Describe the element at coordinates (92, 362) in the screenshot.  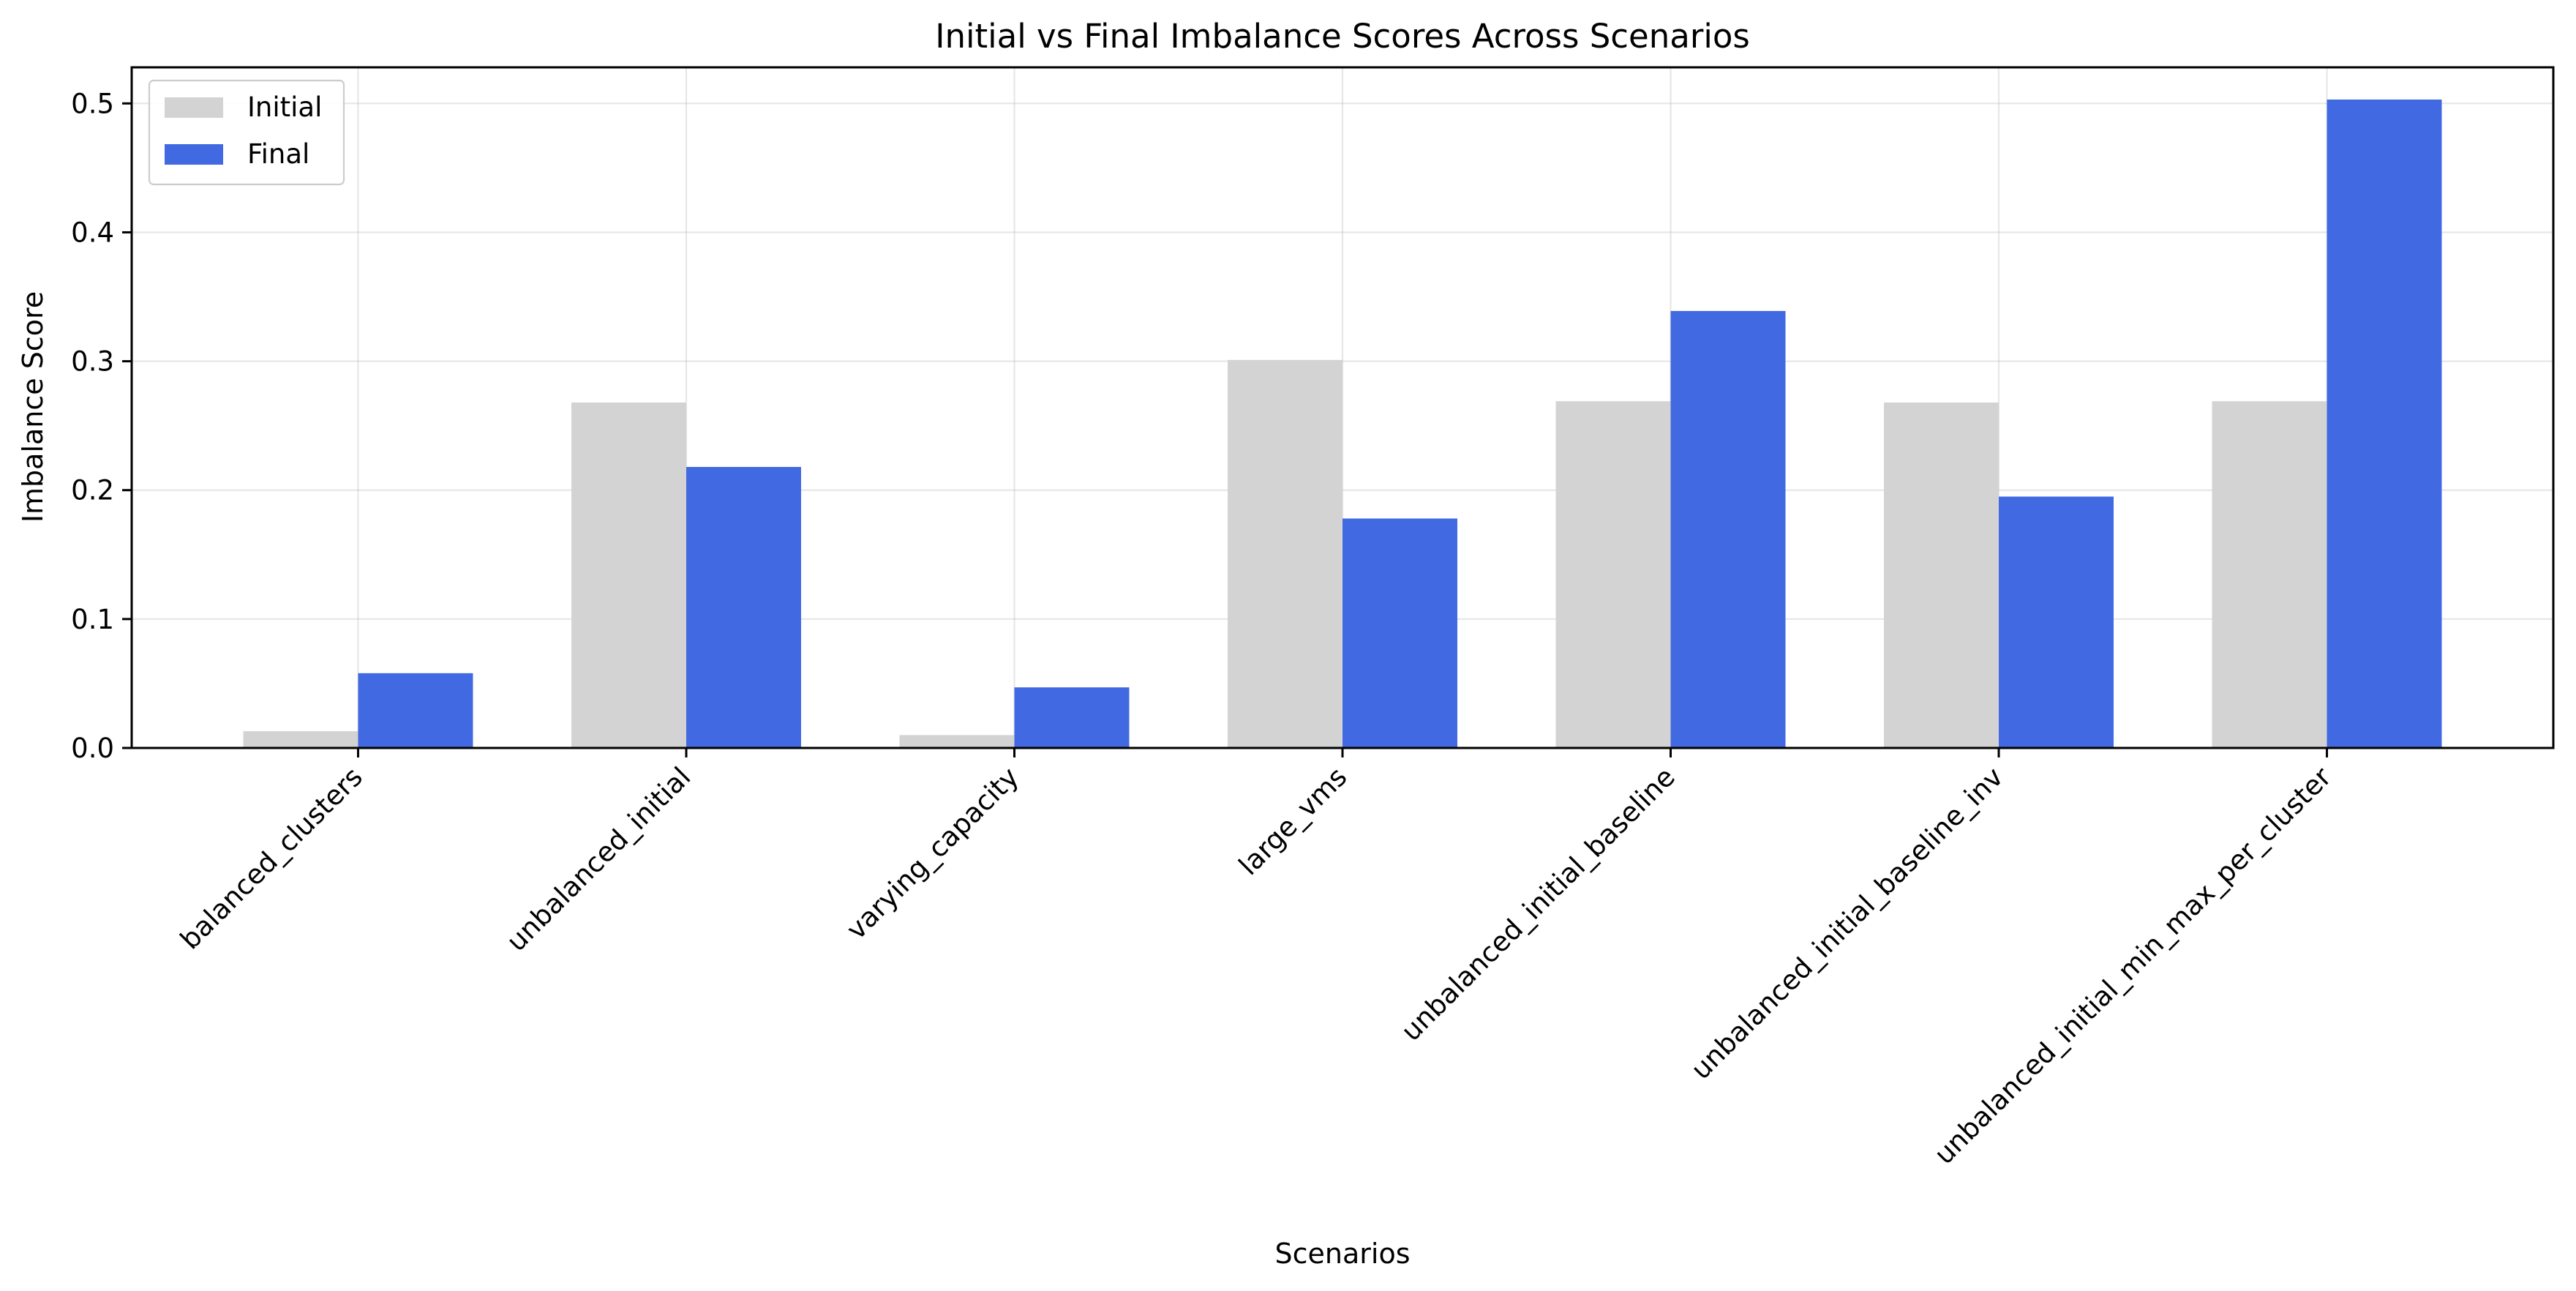
I see `y-tick-label: 0.3` at that location.